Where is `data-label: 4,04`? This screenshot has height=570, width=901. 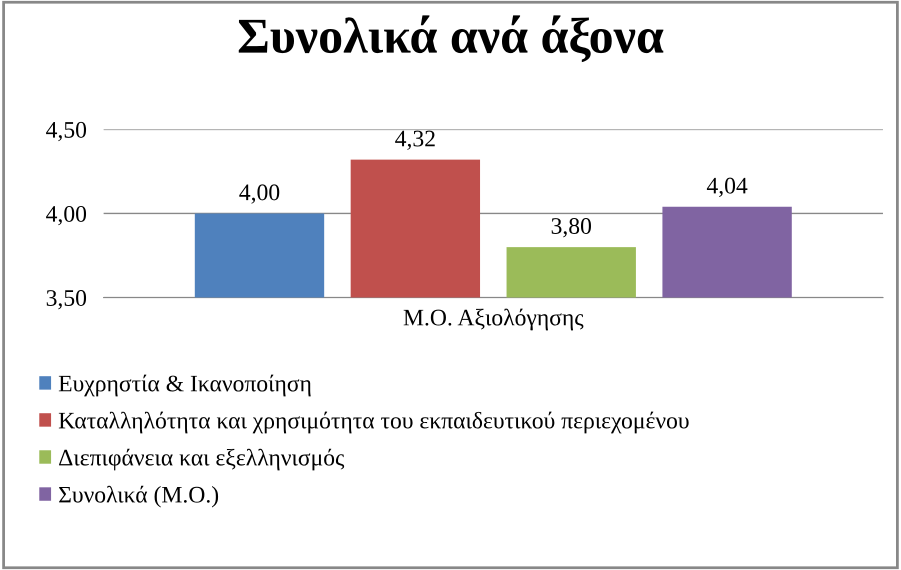
data-label: 4,04 is located at coordinates (727, 188).